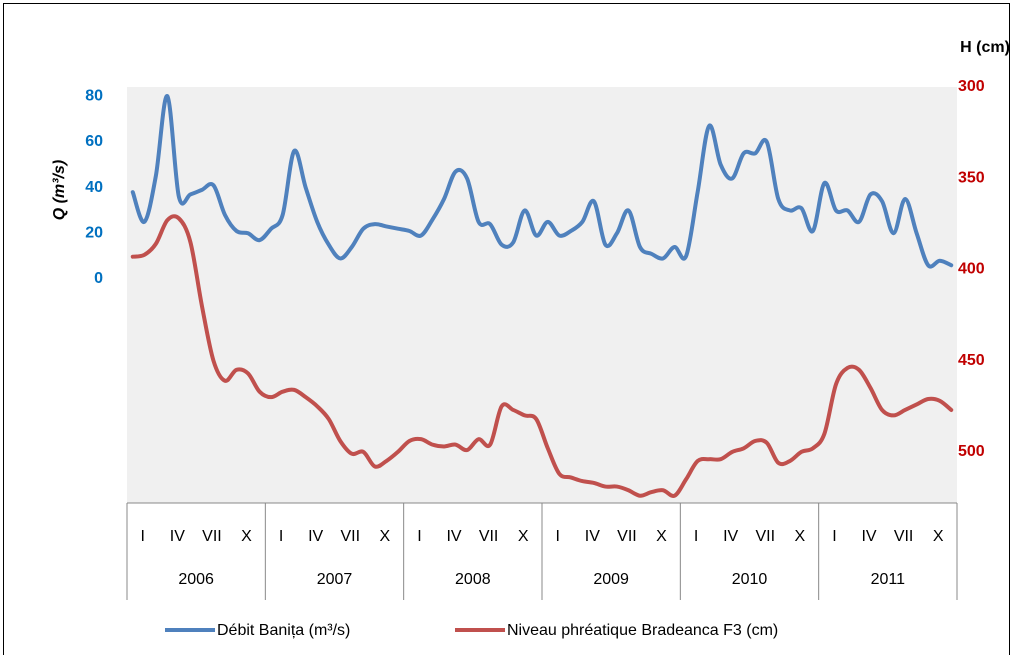 Image resolution: width=1015 pixels, height=655 pixels. What do you see at coordinates (971, 86) in the screenshot?
I see `y2-tick-label: 300` at bounding box center [971, 86].